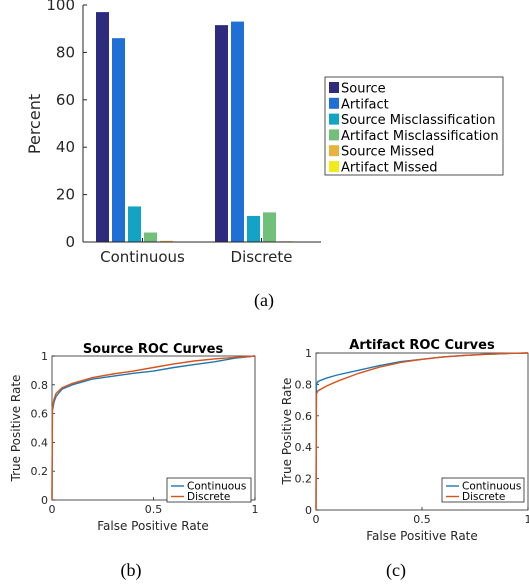 The width and height of the screenshot is (529, 585). I want to click on caption-a: (a), so click(264, 300).